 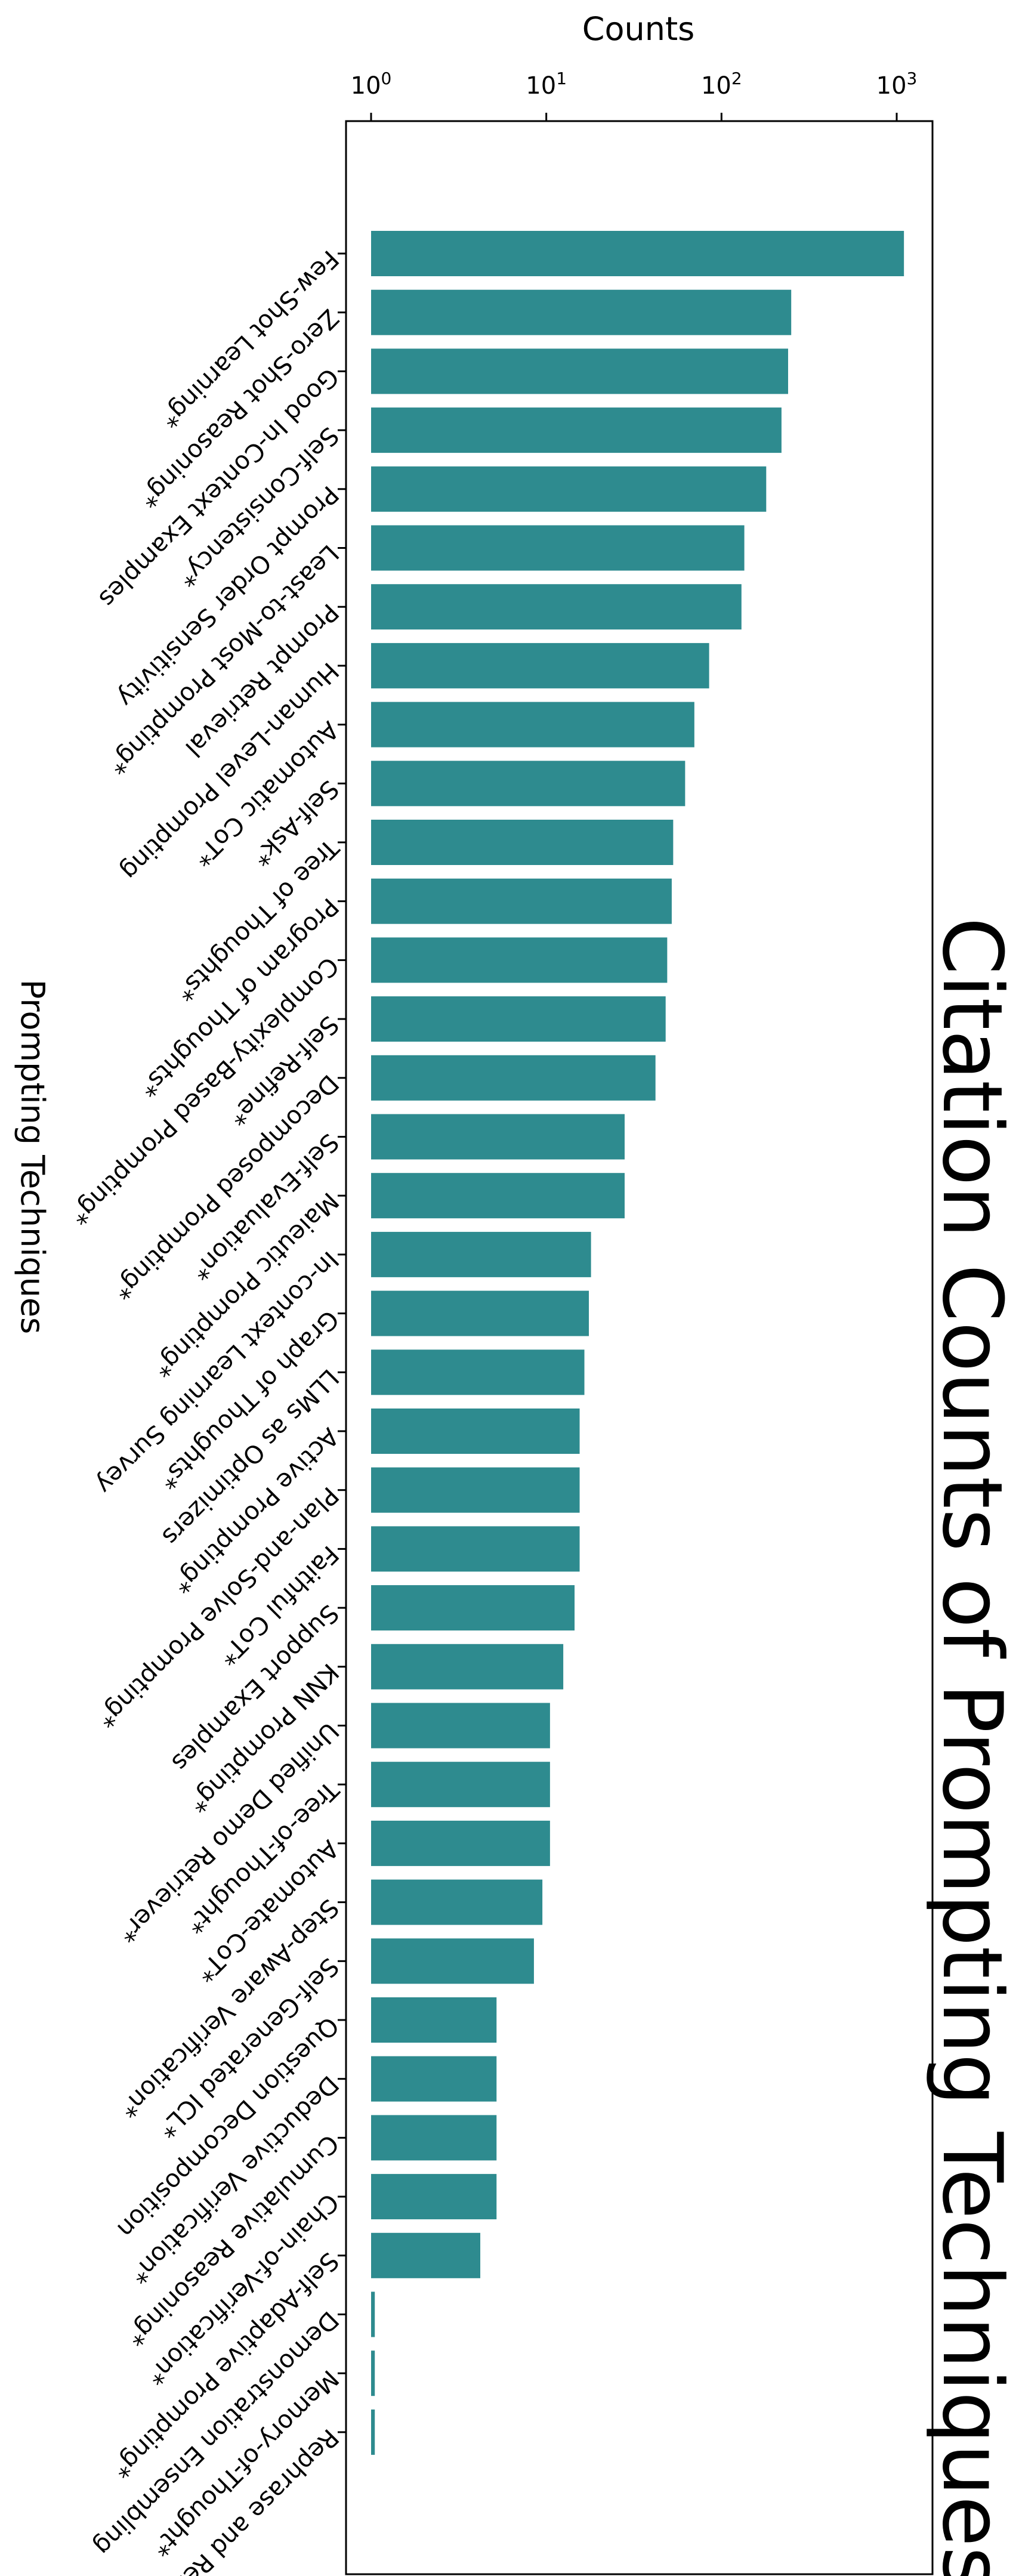 What do you see at coordinates (897, 84) in the screenshot?
I see `count-tick-label: 103` at bounding box center [897, 84].